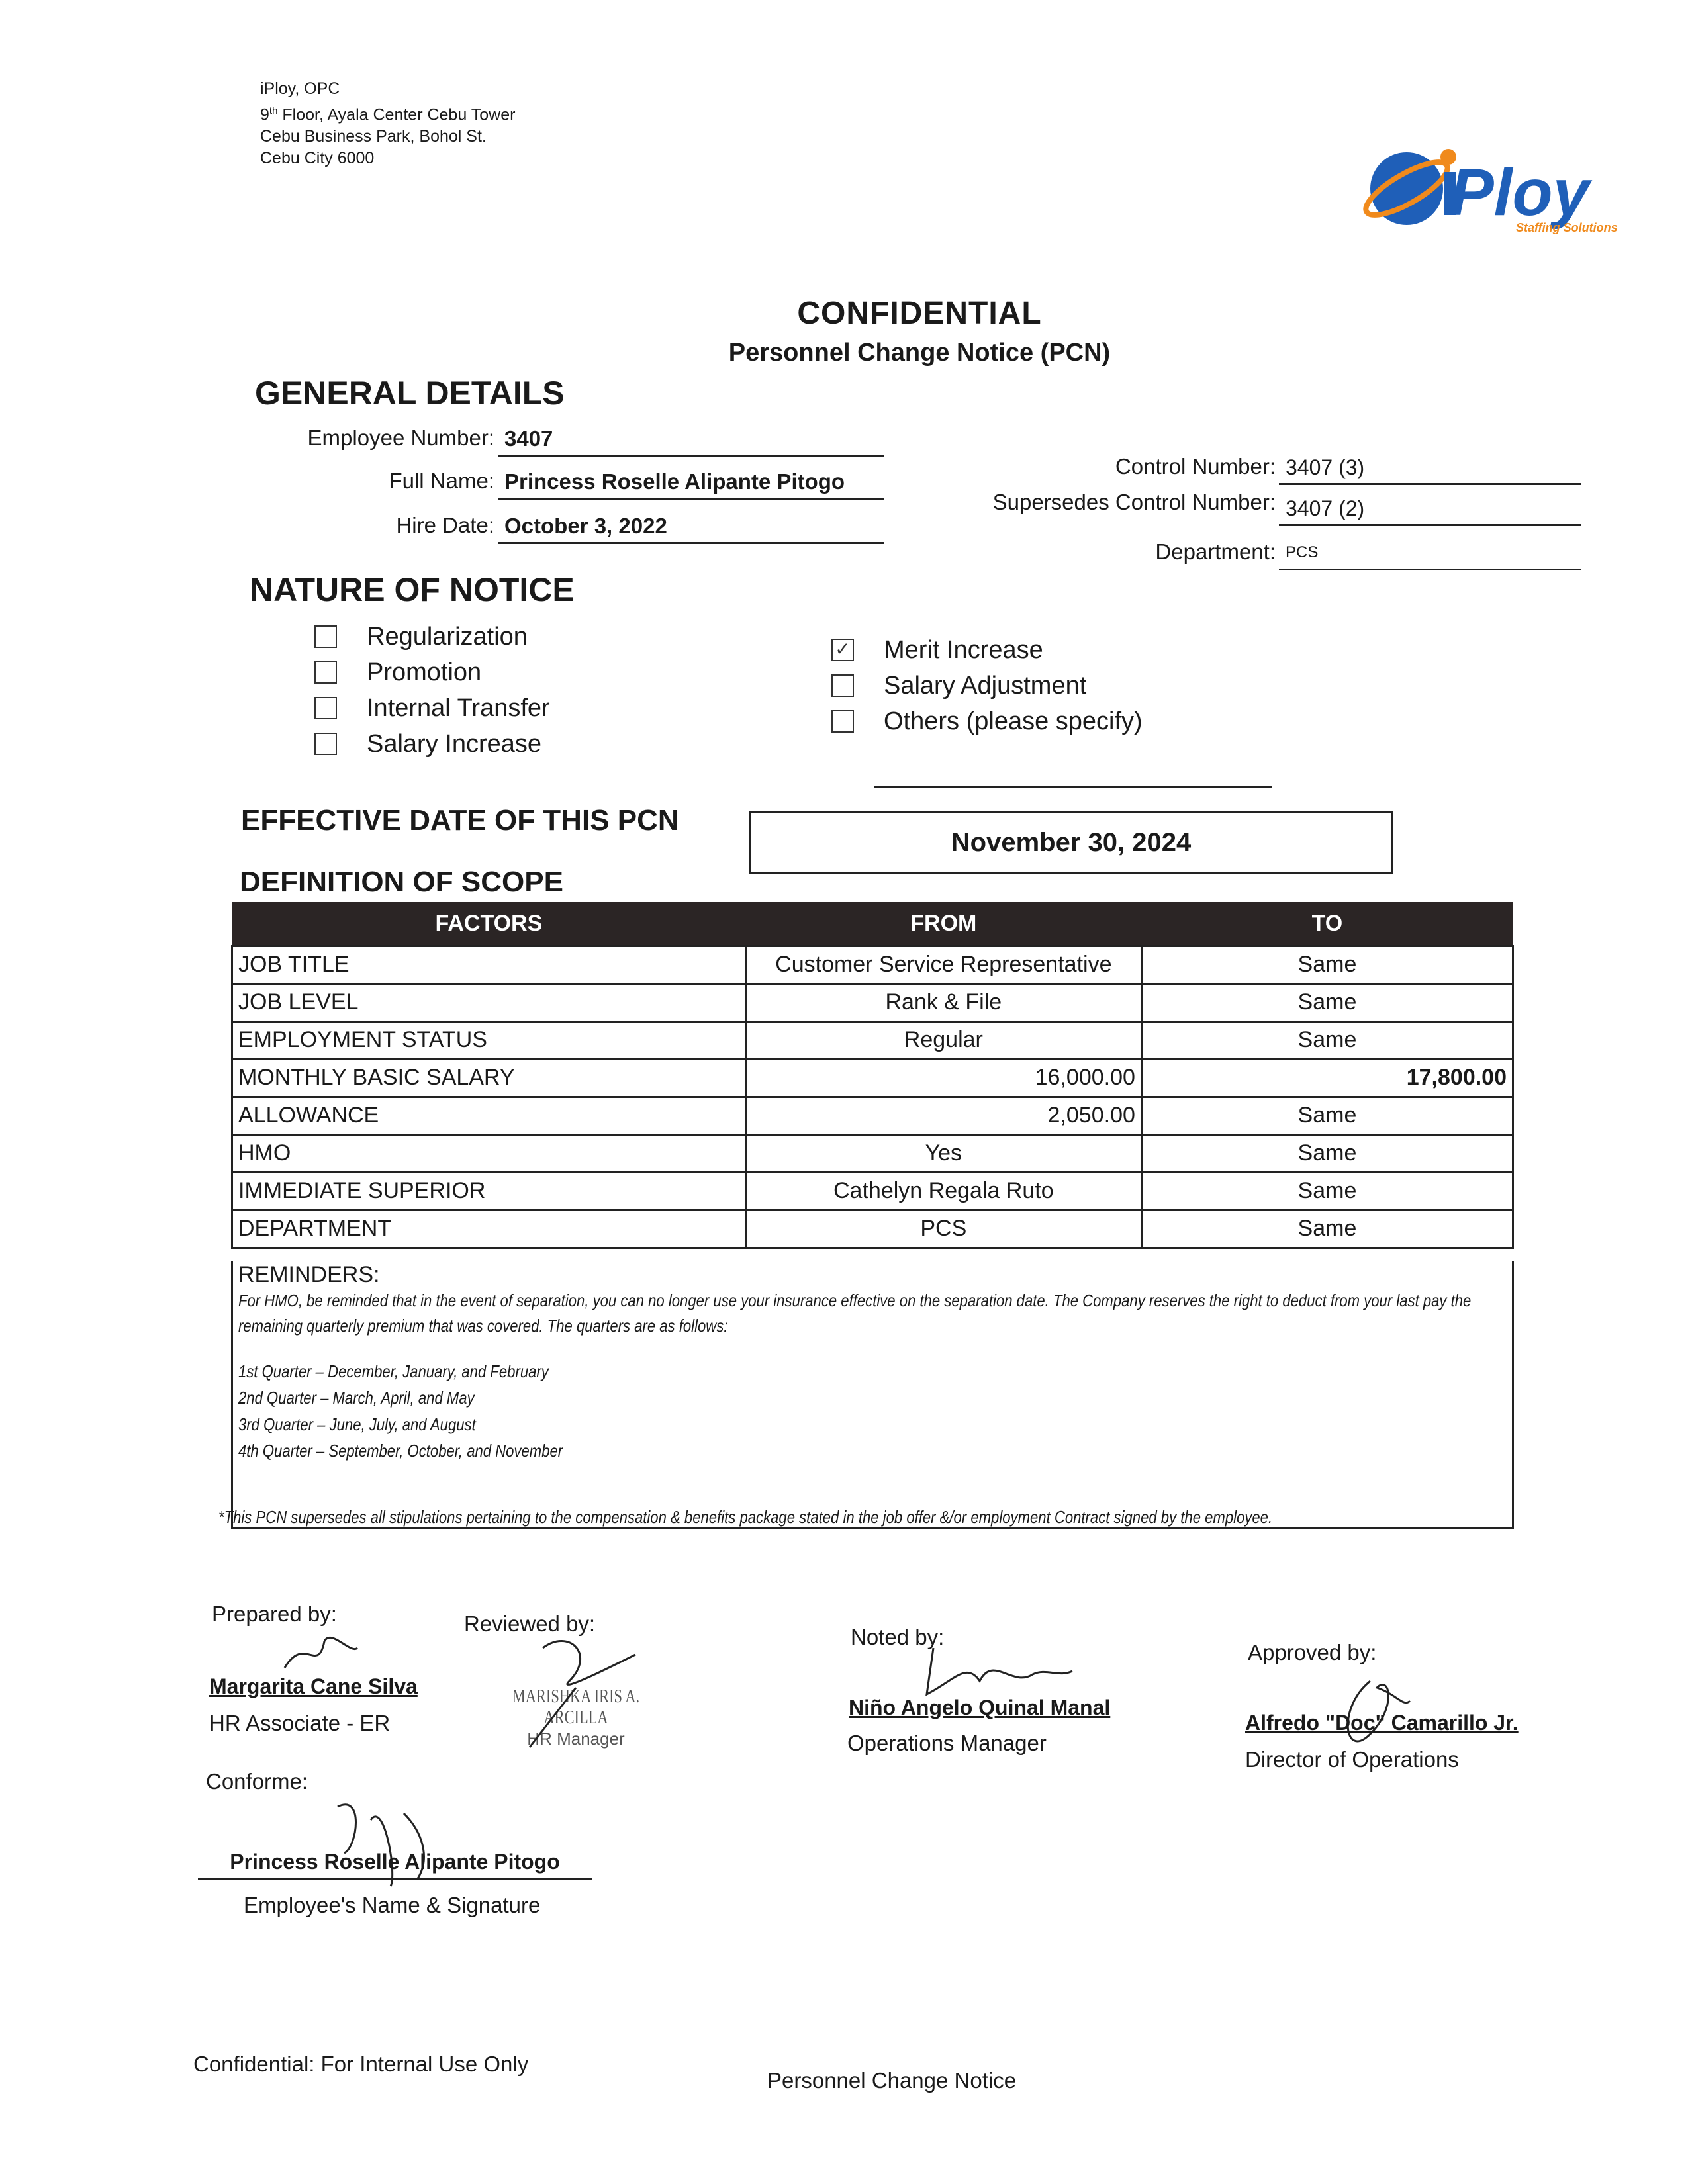  What do you see at coordinates (1134, 502) in the screenshot?
I see `supersedes-label: Supersedes Control Number:` at bounding box center [1134, 502].